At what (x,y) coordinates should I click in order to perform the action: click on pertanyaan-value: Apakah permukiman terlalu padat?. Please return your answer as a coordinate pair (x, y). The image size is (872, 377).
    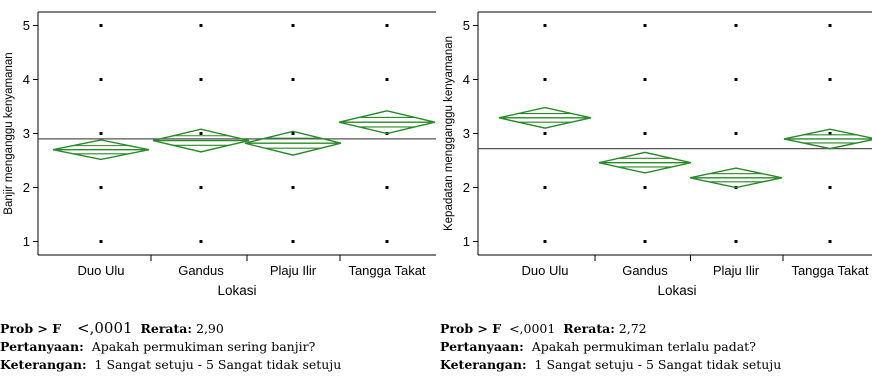
    Looking at the image, I should click on (643, 346).